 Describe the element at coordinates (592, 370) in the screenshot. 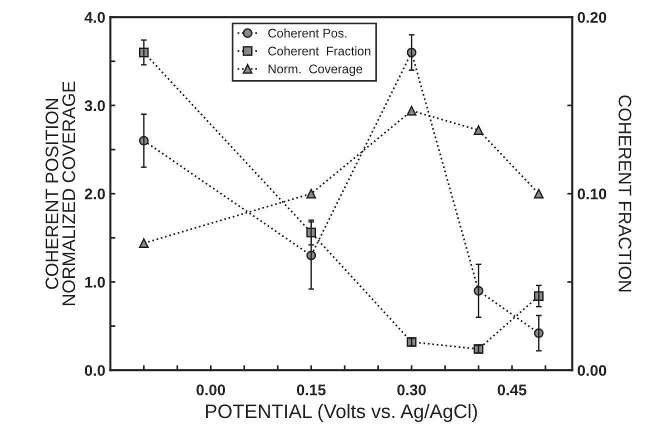

I see `y2-tick-label: 0.00` at that location.